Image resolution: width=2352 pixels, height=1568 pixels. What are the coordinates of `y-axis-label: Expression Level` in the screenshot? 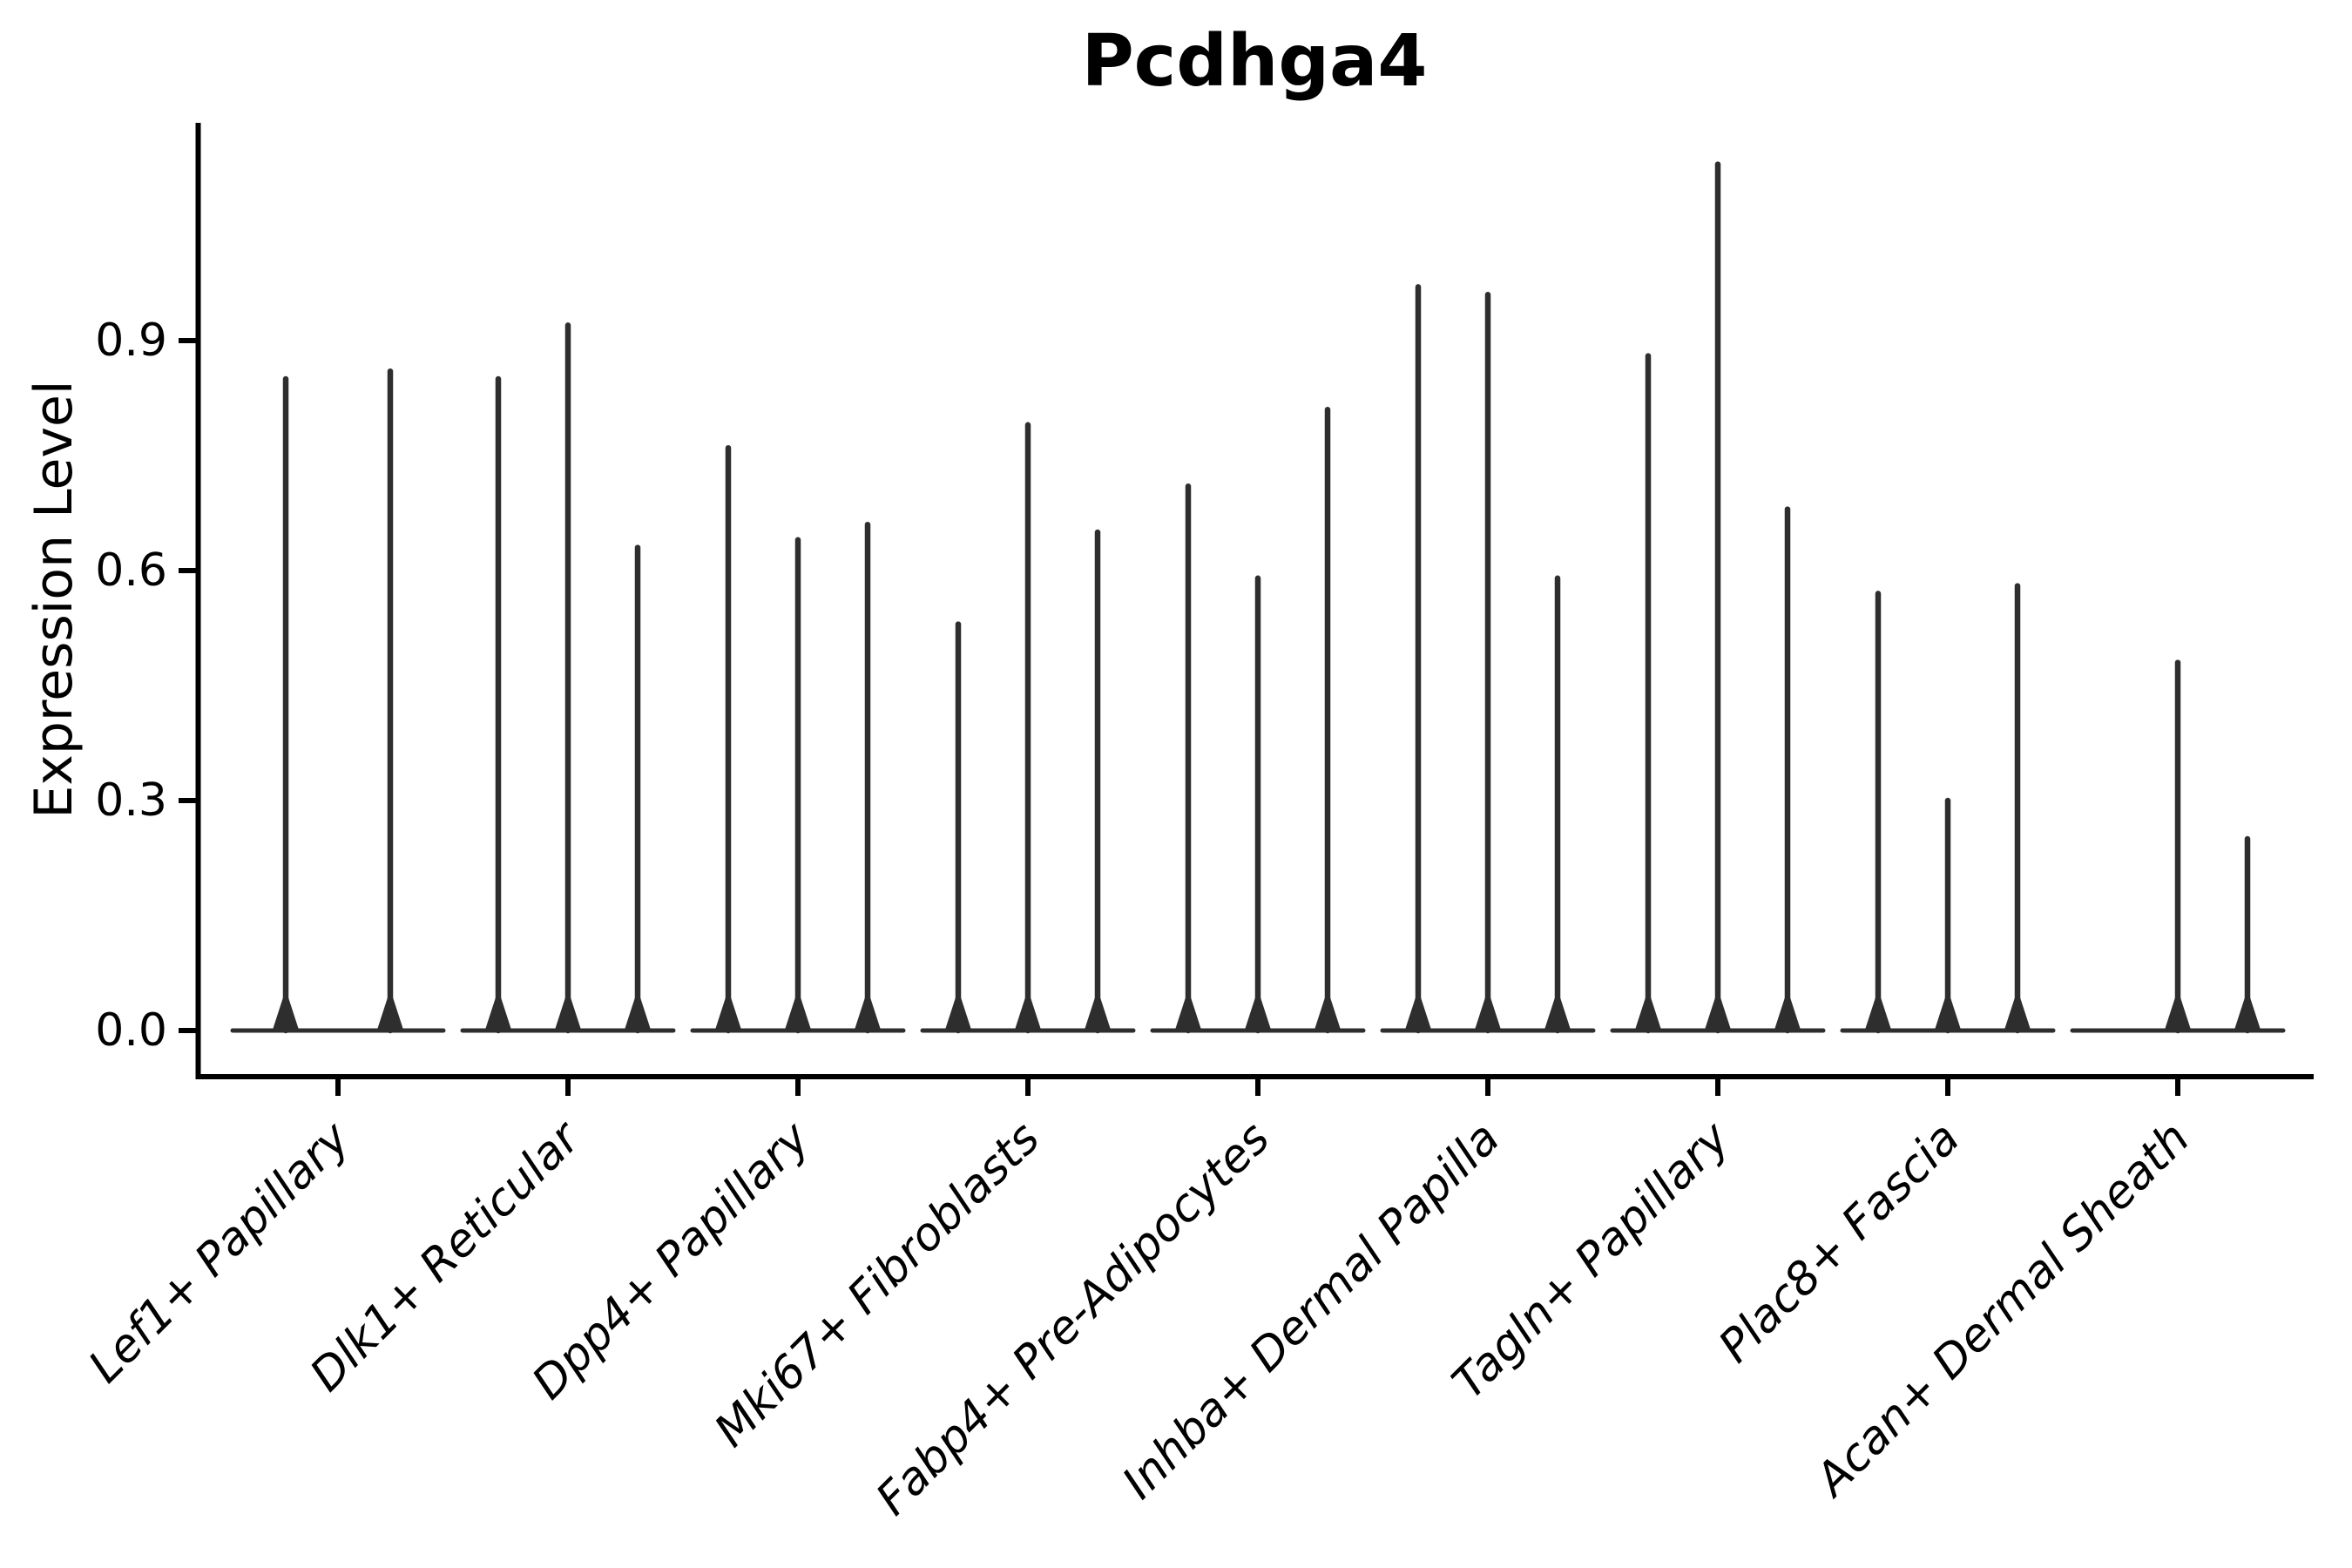 It's located at (54, 599).